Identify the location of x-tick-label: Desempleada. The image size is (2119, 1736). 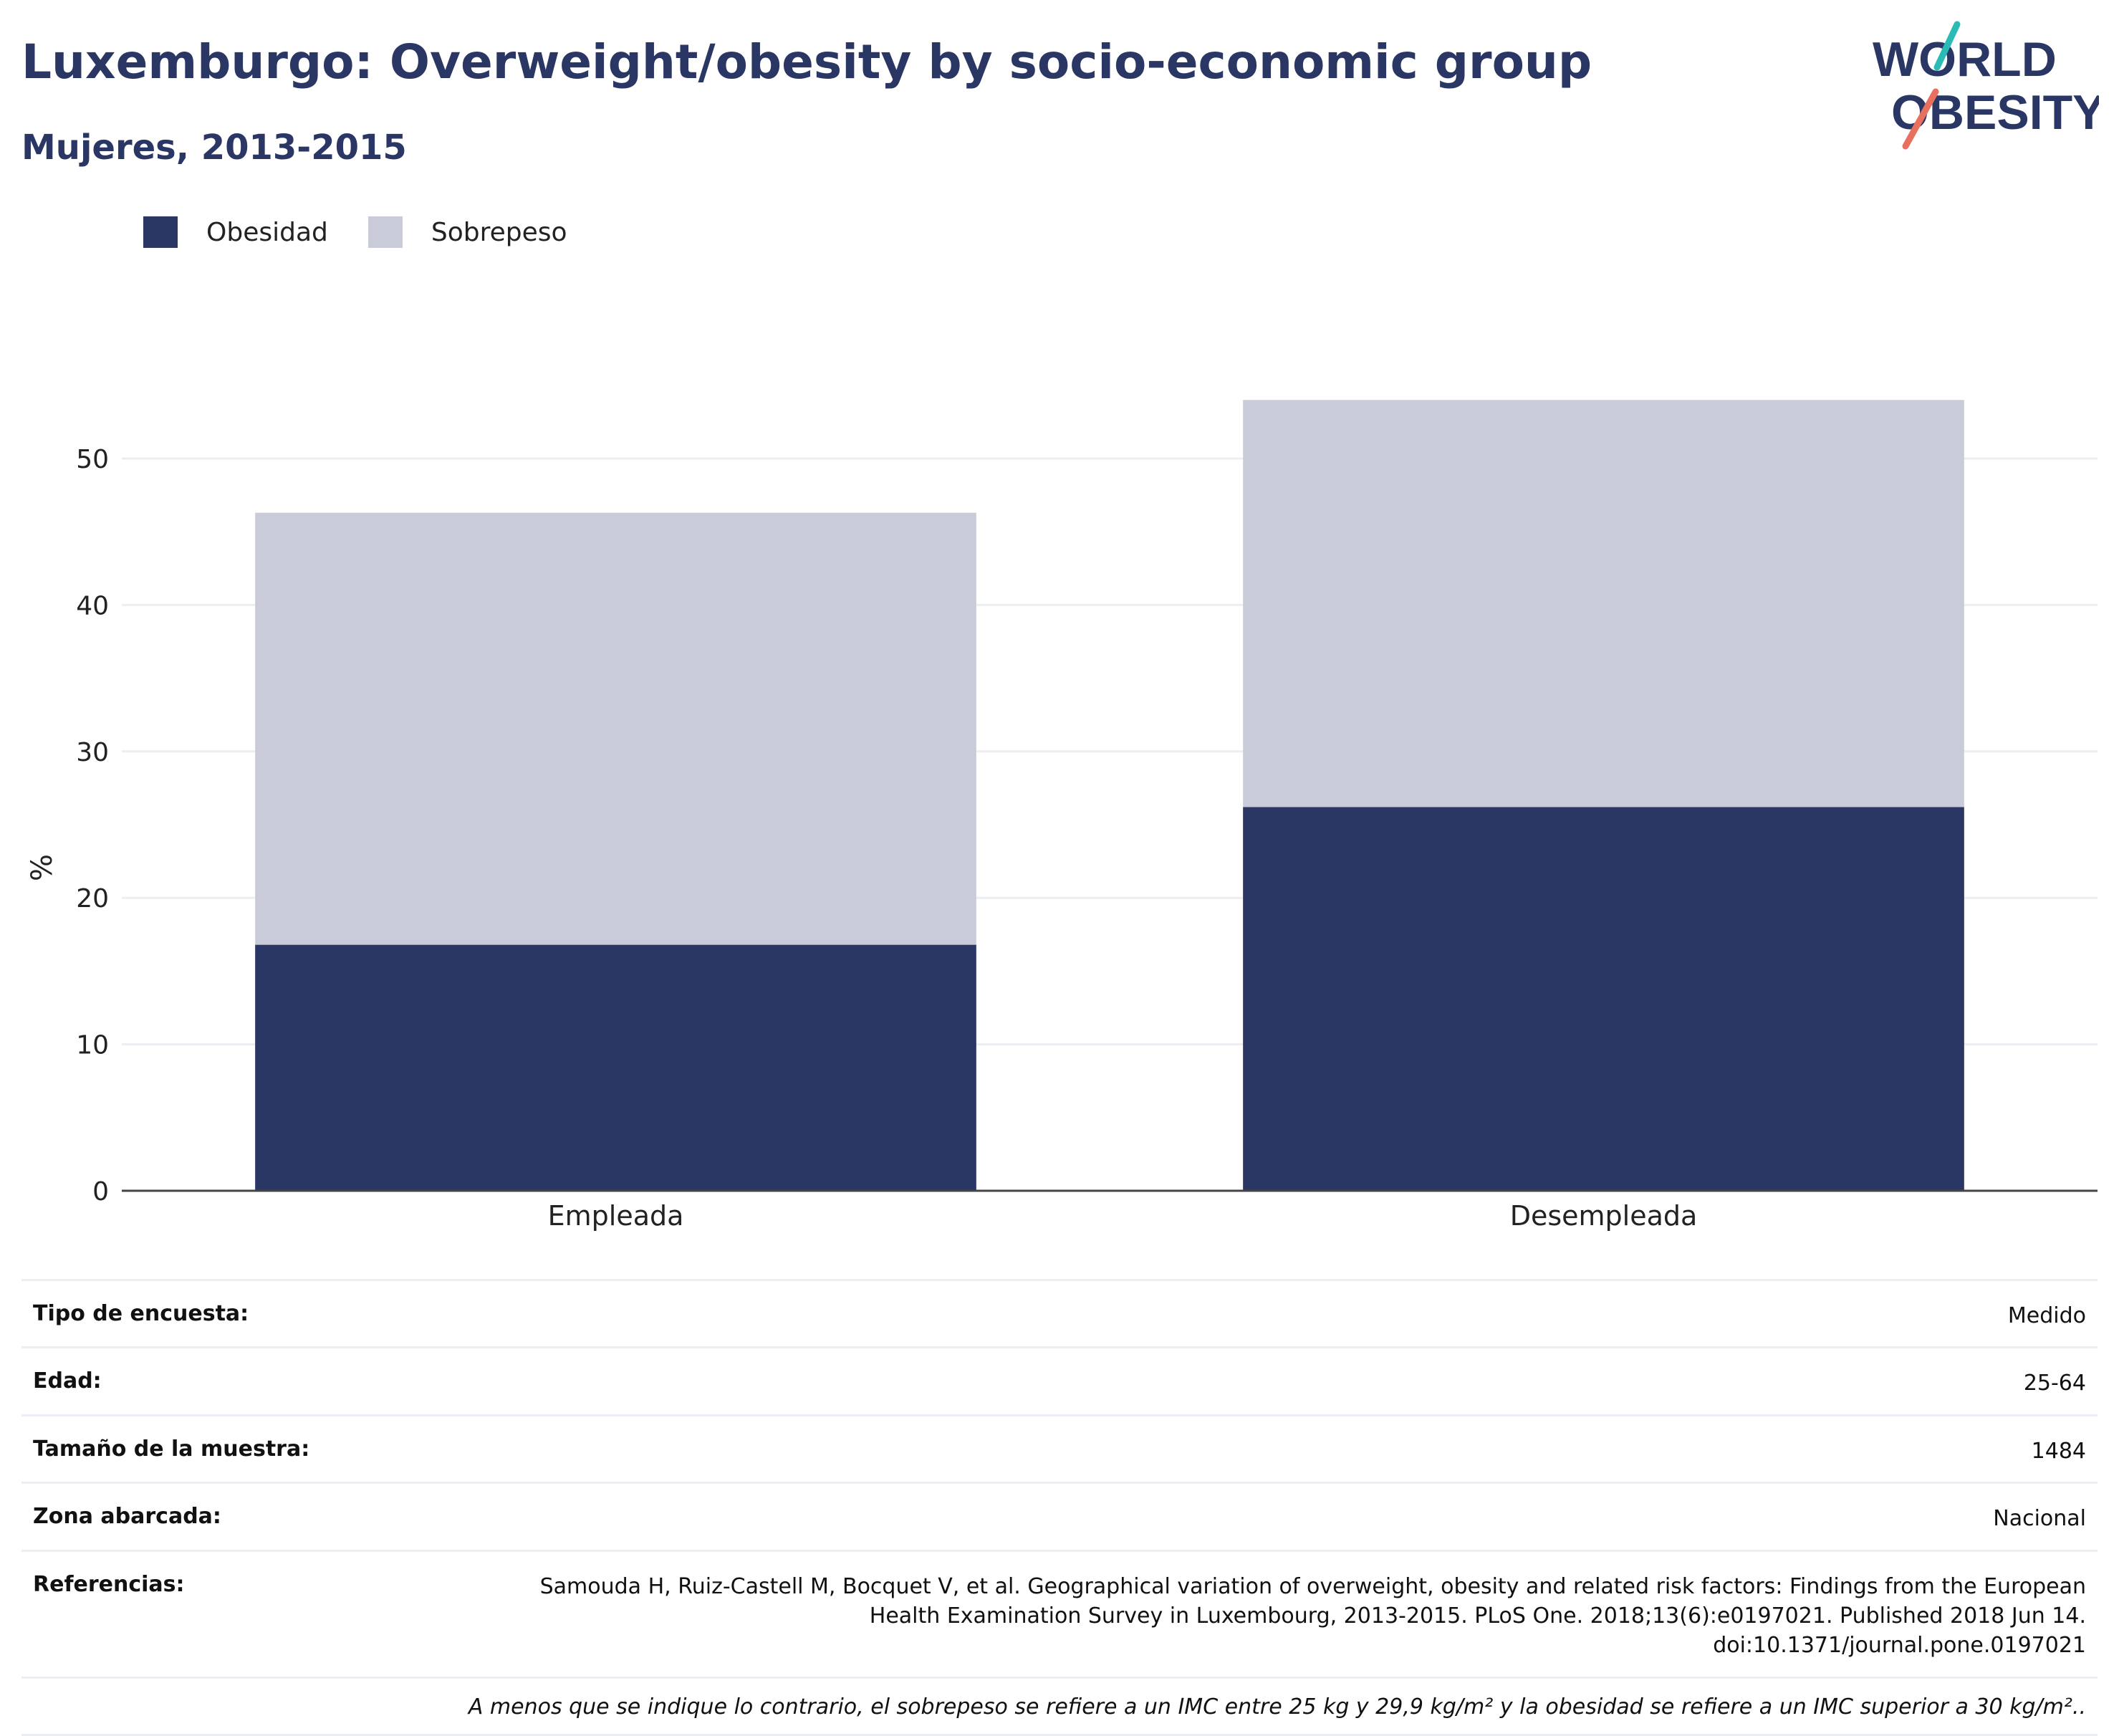
(1604, 1216).